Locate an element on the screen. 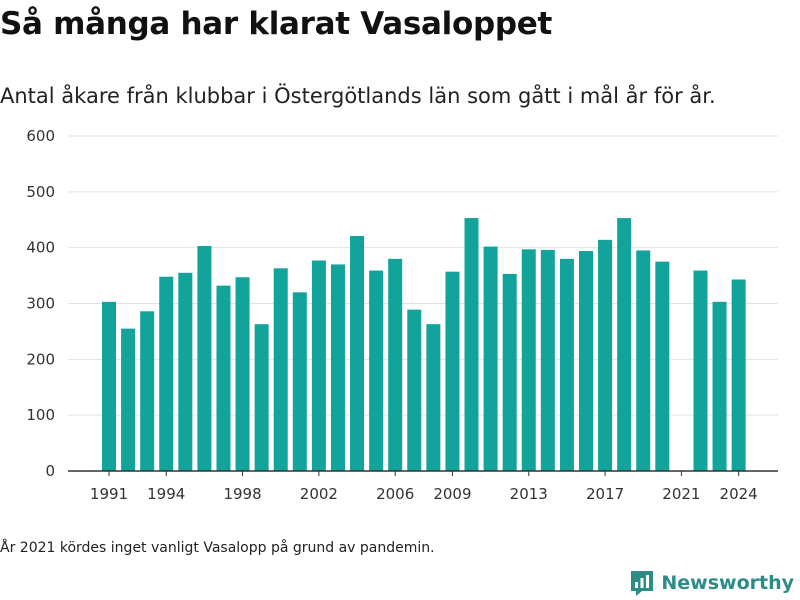 Image resolution: width=800 pixels, height=600 pixels. bar-2010 is located at coordinates (471, 344).